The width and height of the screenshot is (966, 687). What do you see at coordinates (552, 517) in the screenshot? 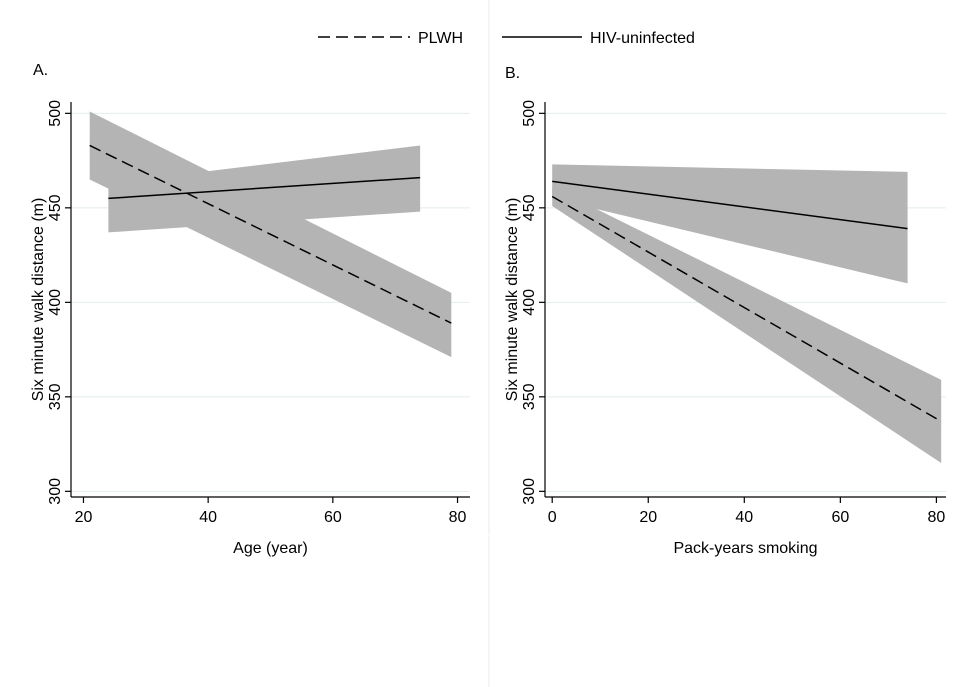
I see `x-tick-label-0: 0` at bounding box center [552, 517].